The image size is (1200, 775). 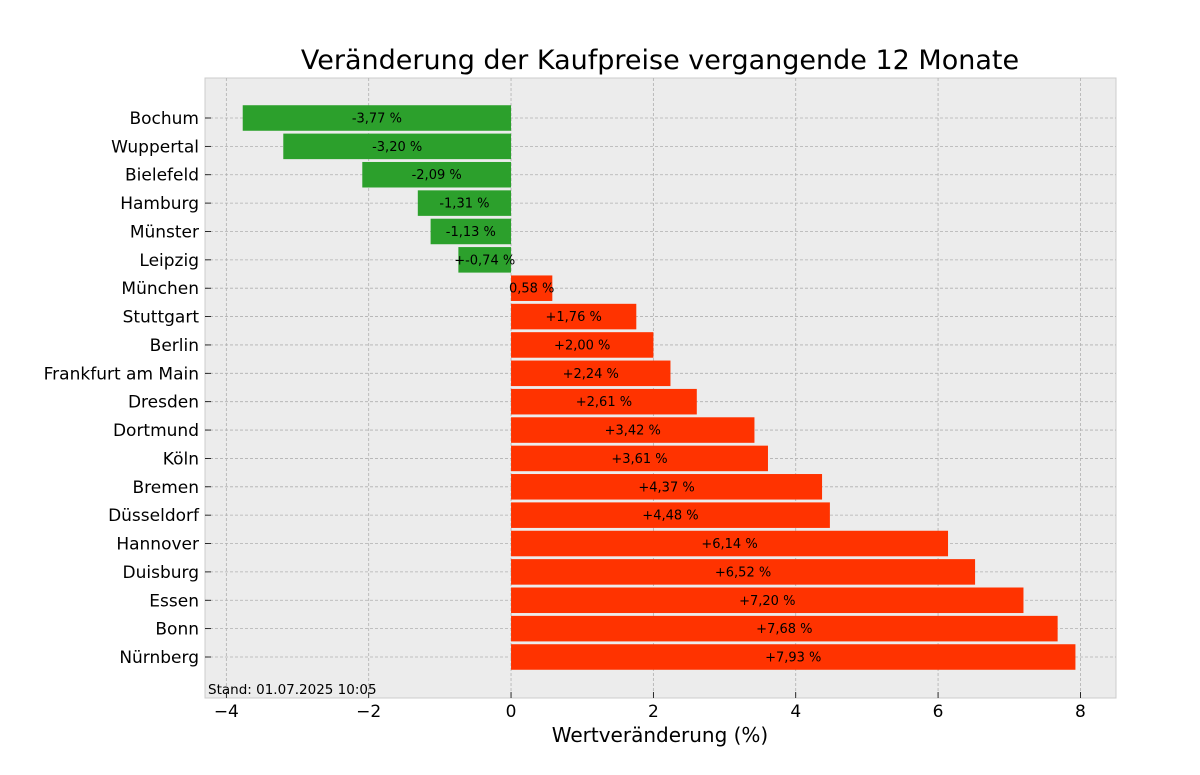 What do you see at coordinates (165, 488) in the screenshot?
I see `category-label: Bremen` at bounding box center [165, 488].